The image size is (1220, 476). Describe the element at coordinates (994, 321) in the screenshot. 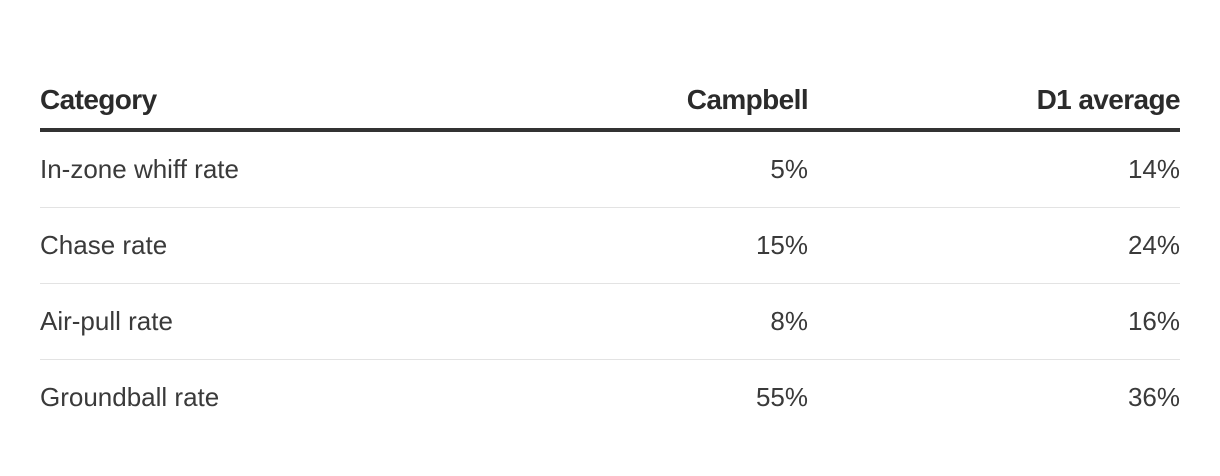

I see `row-d1-average-cell: 16%` at that location.